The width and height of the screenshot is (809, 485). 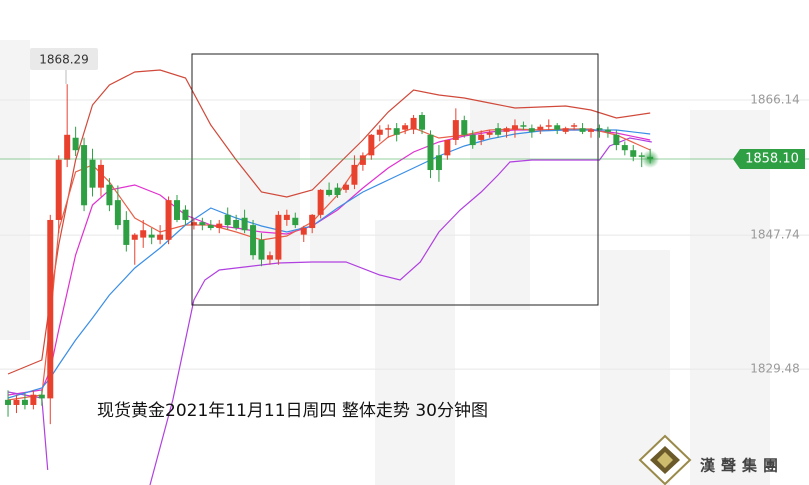 I want to click on y-tick-label: 1866.14, so click(x=775, y=99).